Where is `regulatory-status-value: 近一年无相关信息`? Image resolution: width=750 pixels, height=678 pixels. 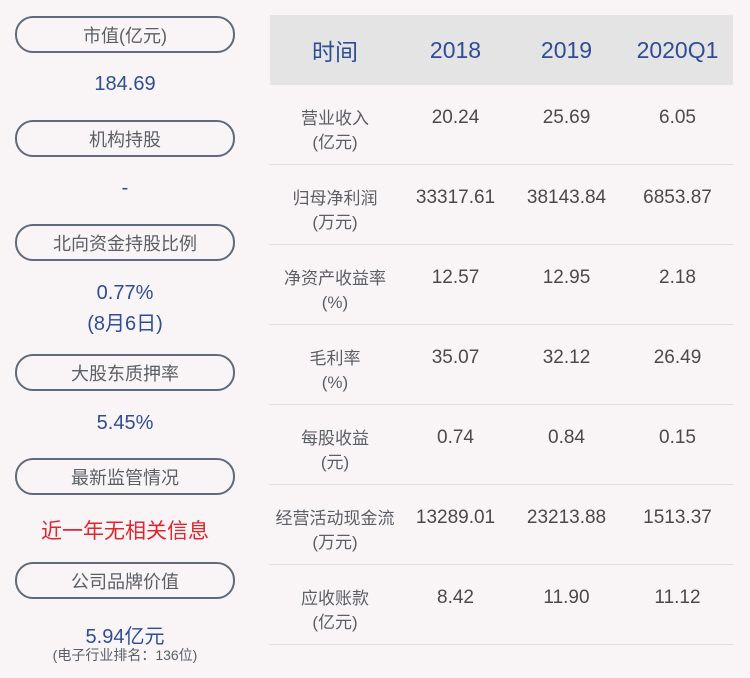 regulatory-status-value: 近一年无相关信息 is located at coordinates (125, 531).